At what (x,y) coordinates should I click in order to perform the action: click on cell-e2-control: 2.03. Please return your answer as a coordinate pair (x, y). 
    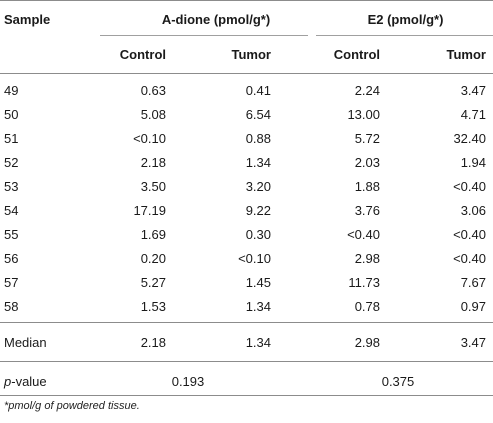
    Looking at the image, I should click on (367, 162).